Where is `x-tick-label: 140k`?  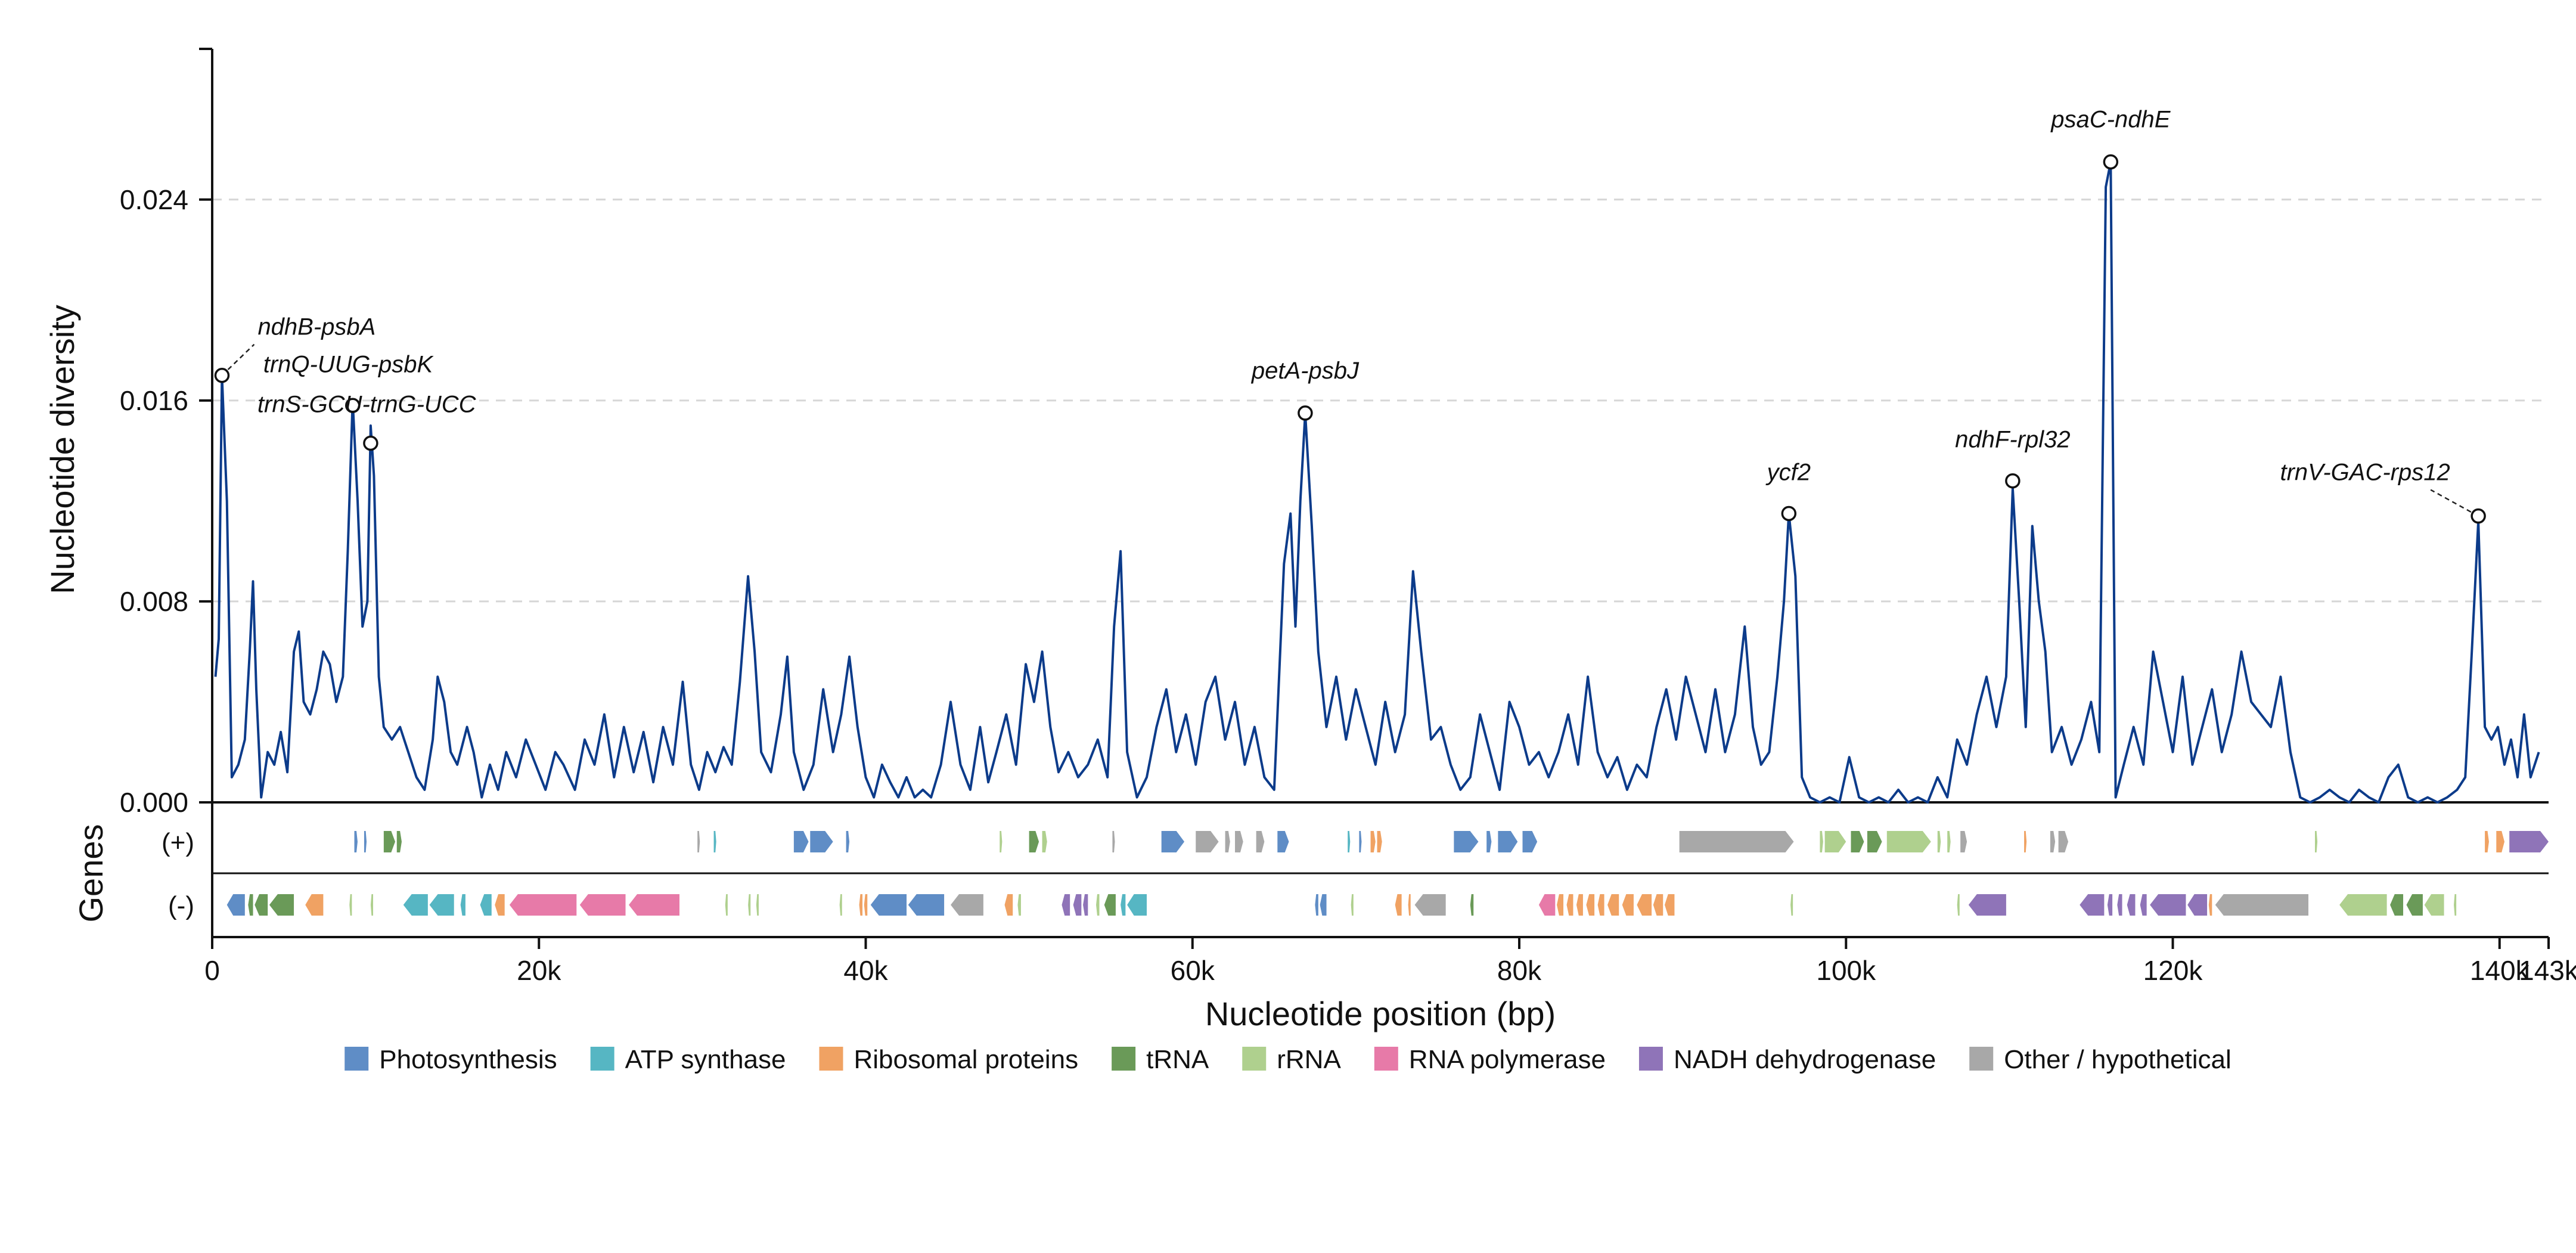 x-tick-label: 140k is located at coordinates (2500, 970).